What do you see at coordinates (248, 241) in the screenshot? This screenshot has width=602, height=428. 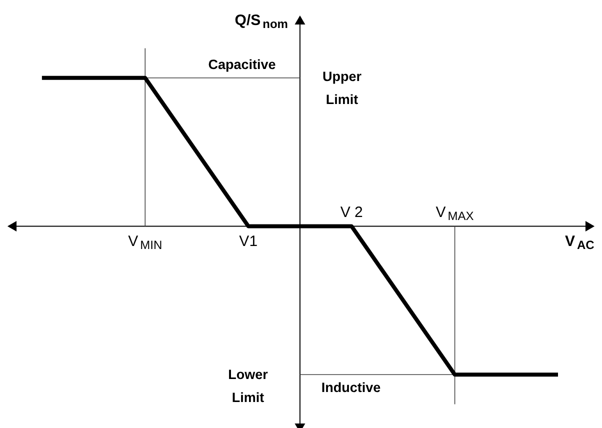 I see `x-tick-label: V1` at bounding box center [248, 241].